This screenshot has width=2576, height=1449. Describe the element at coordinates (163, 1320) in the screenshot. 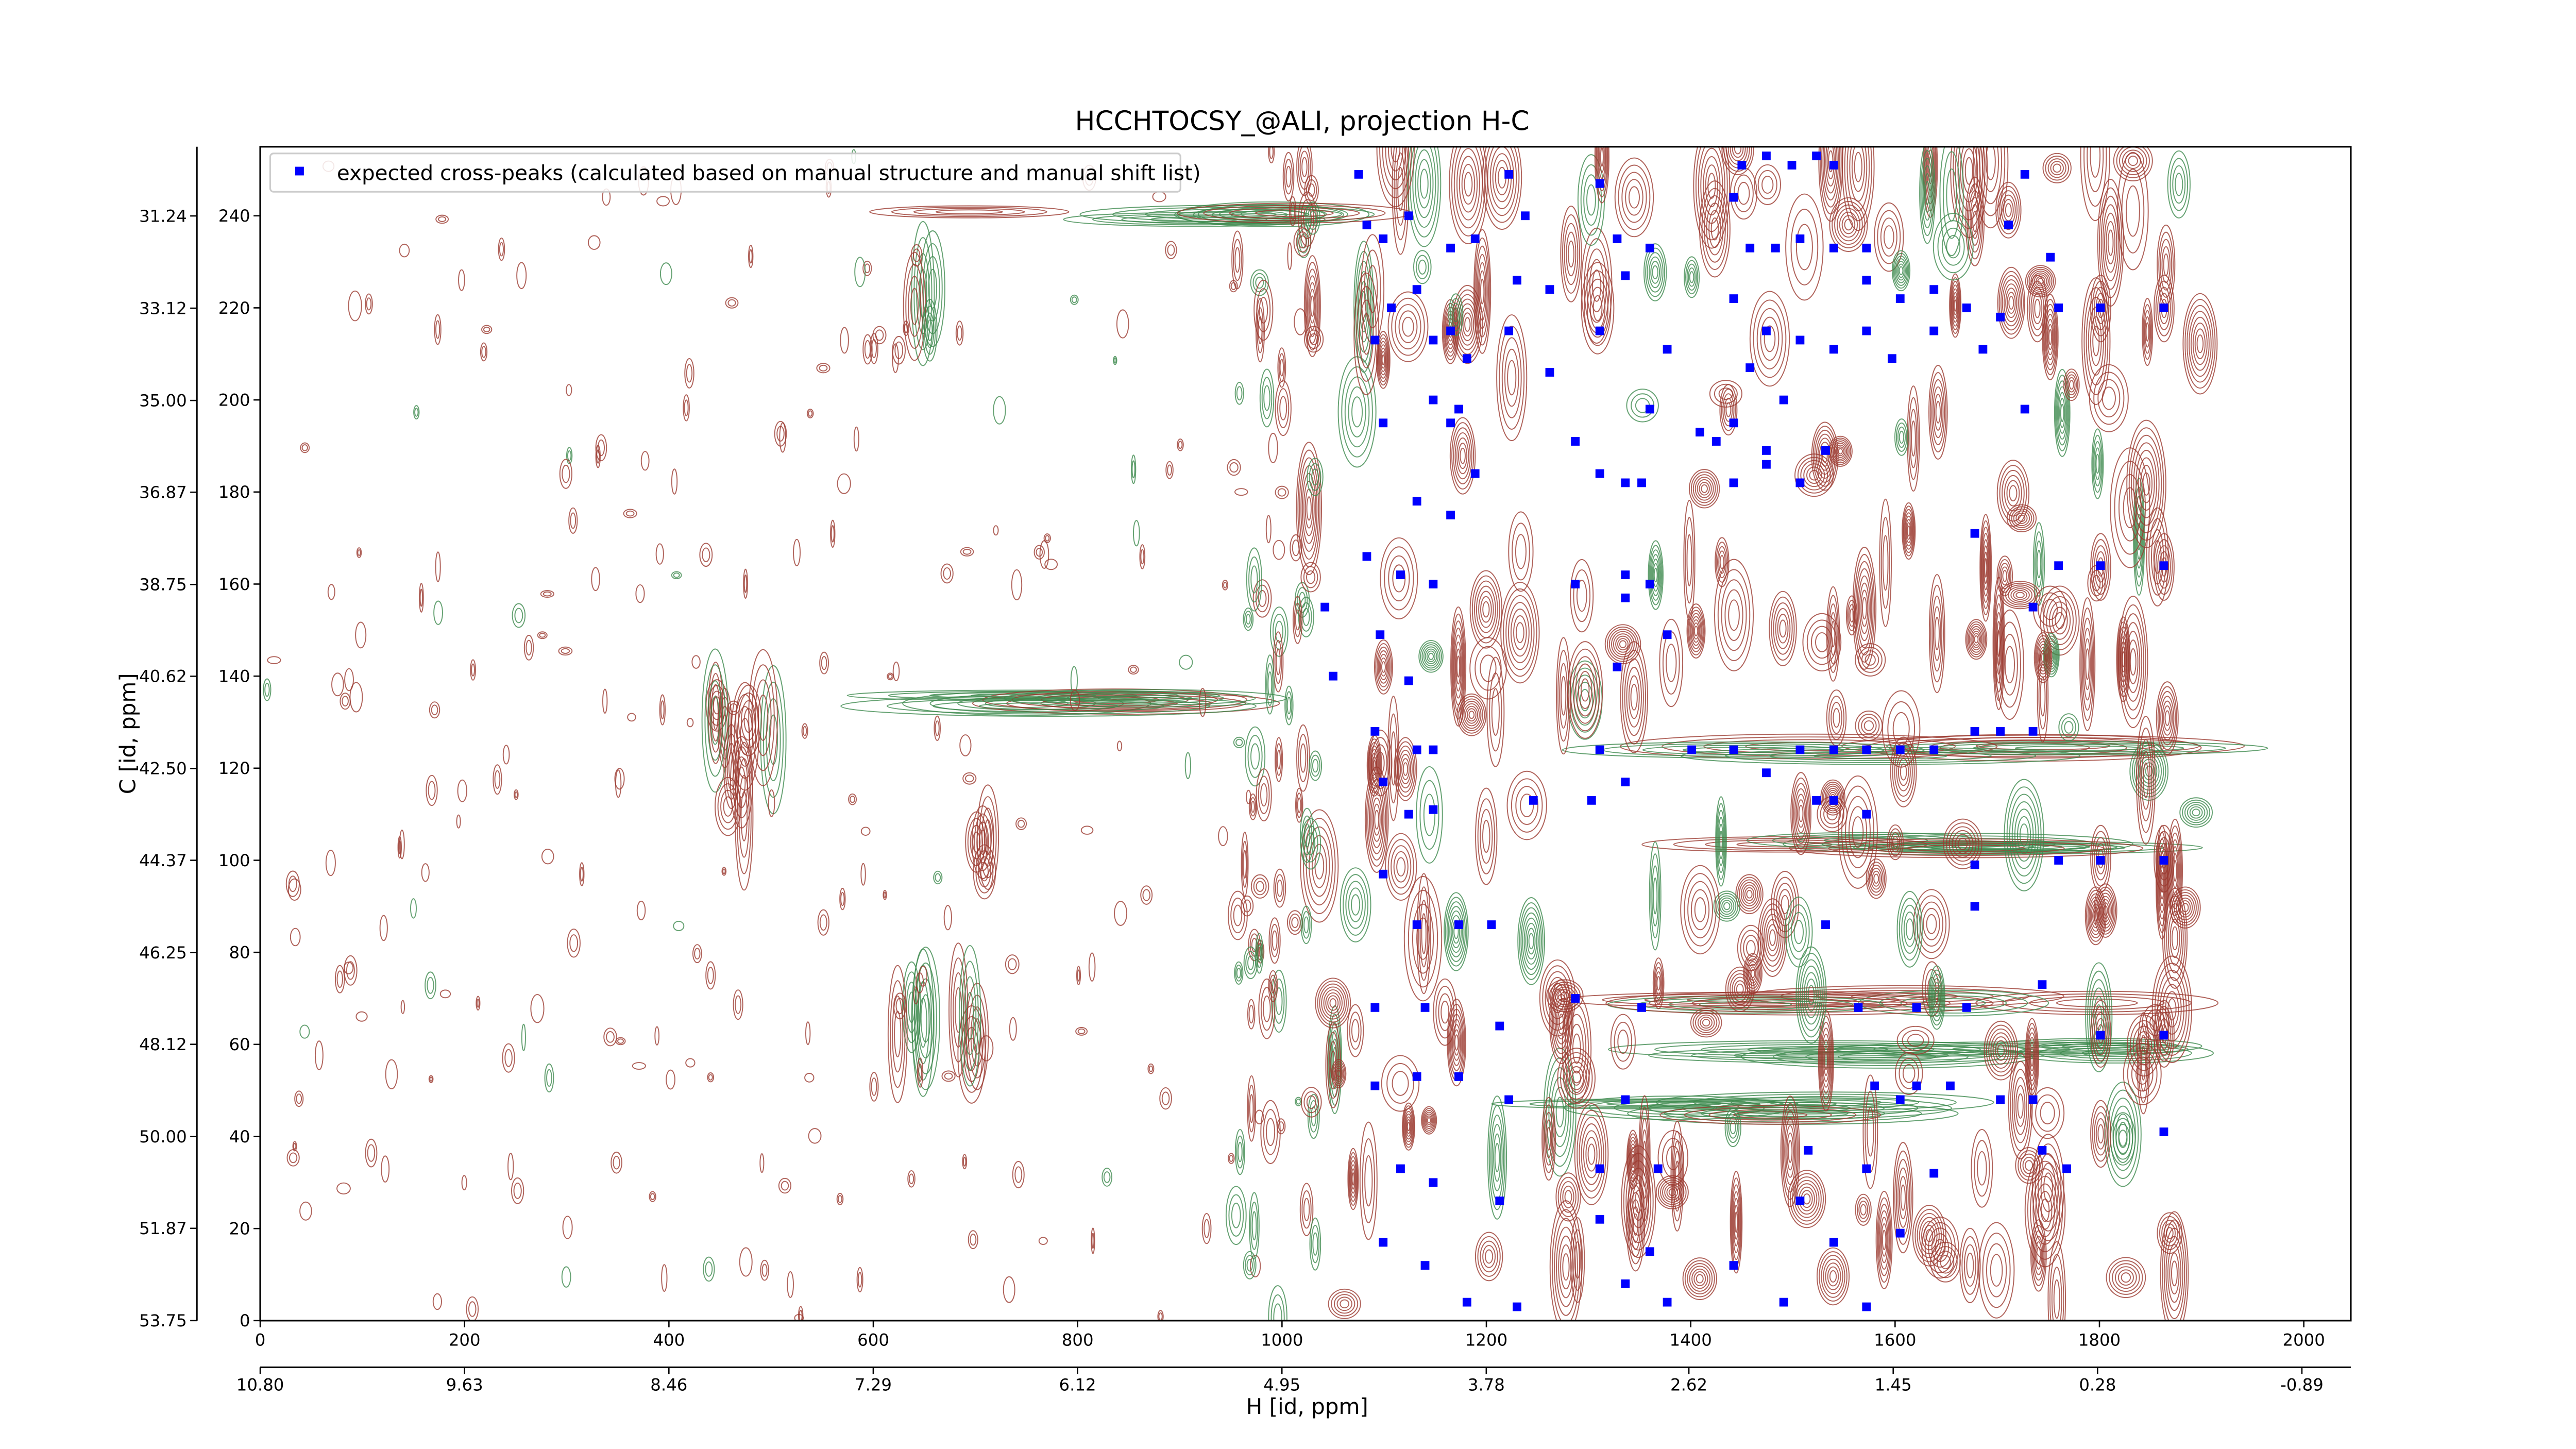

I see `y2-tick-label: 53.75` at that location.